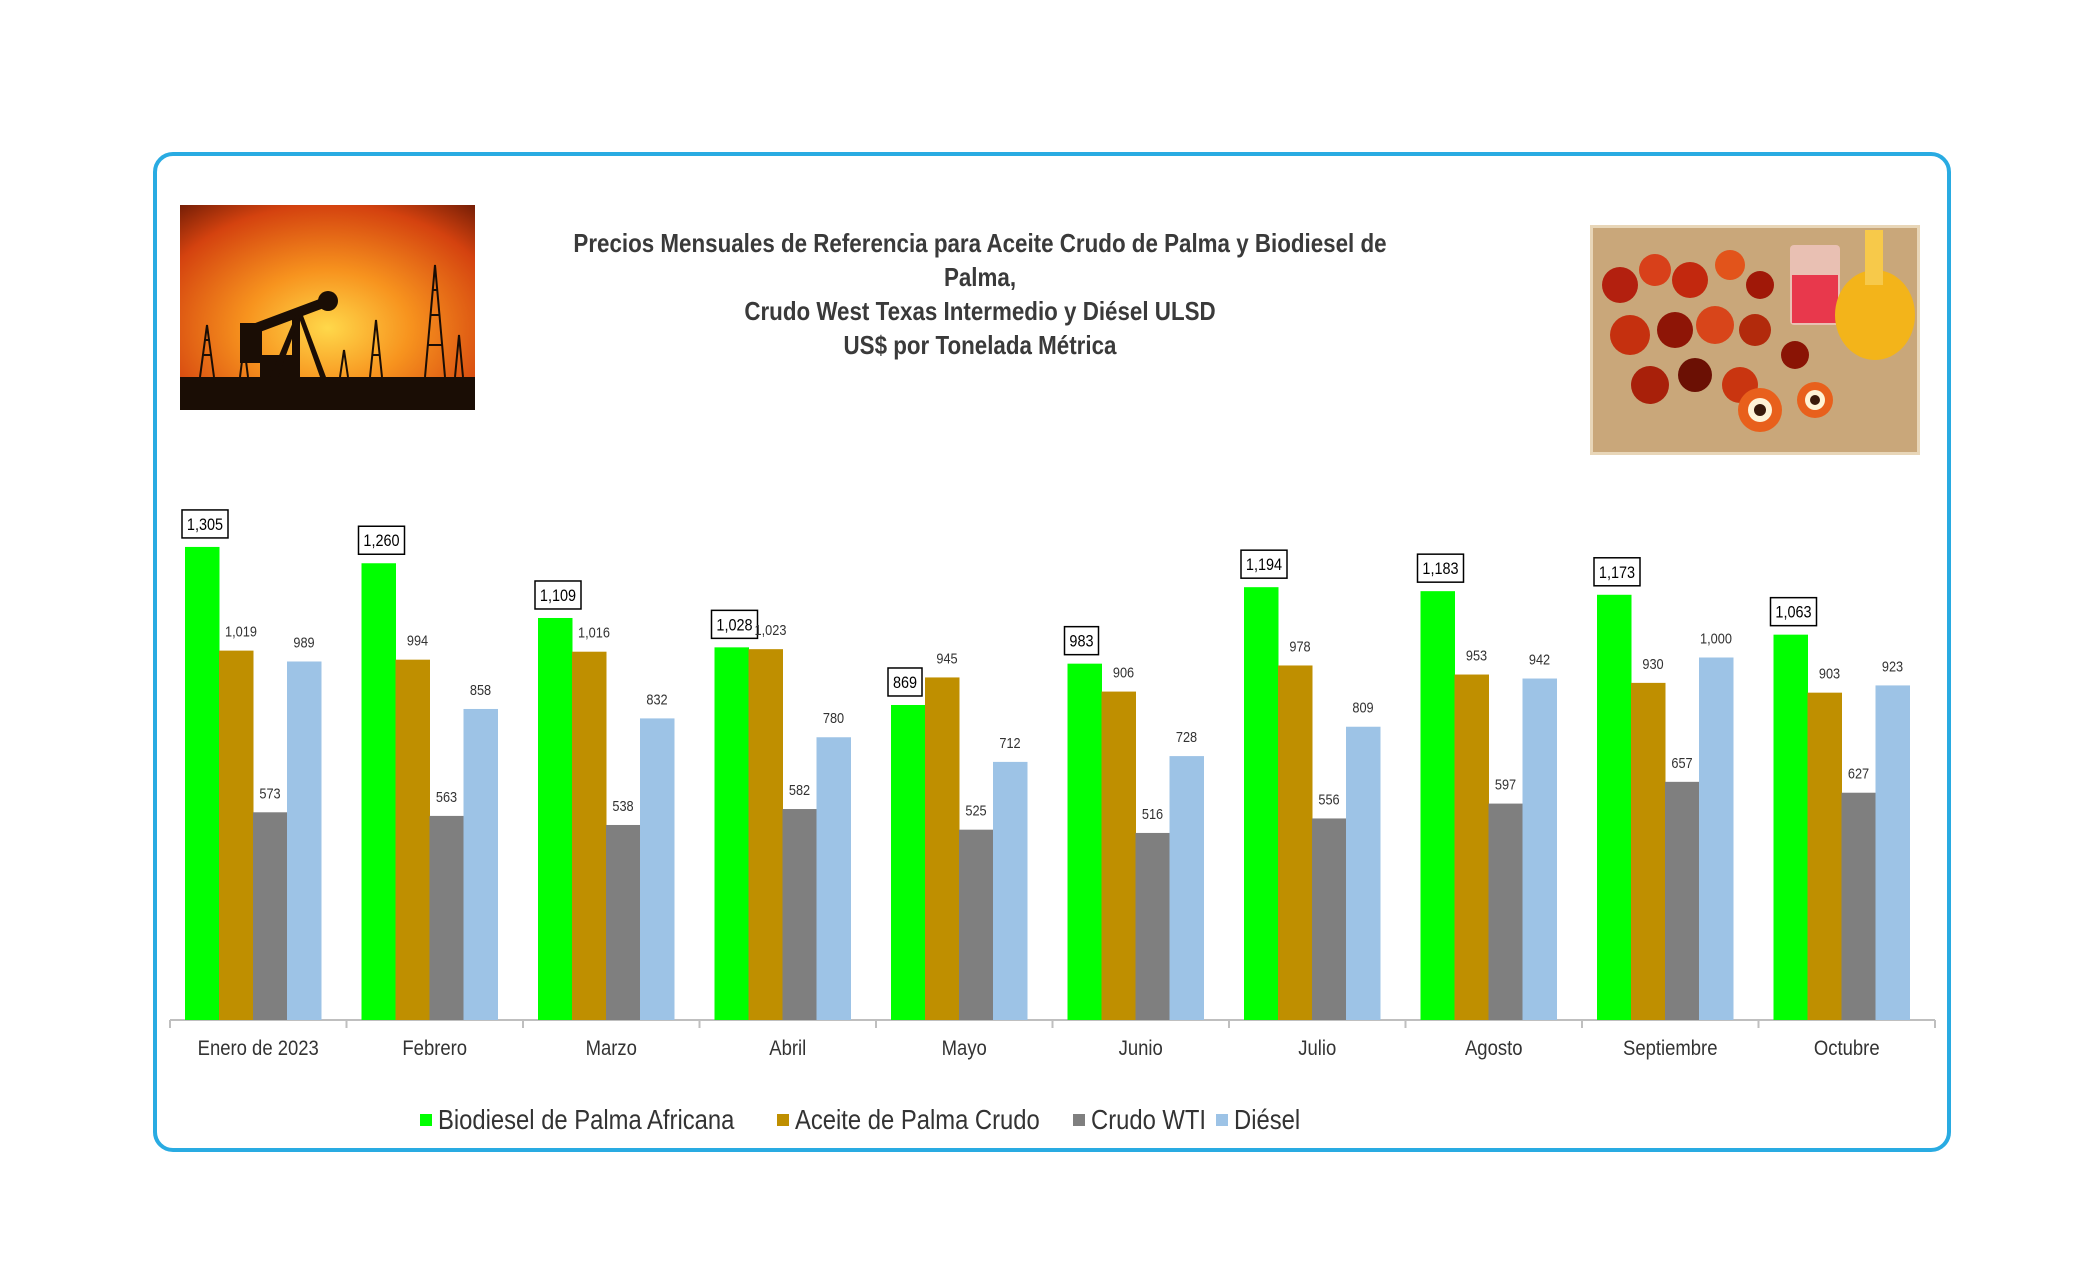  Describe the element at coordinates (1858, 773) in the screenshot. I see `data-label: 627` at that location.